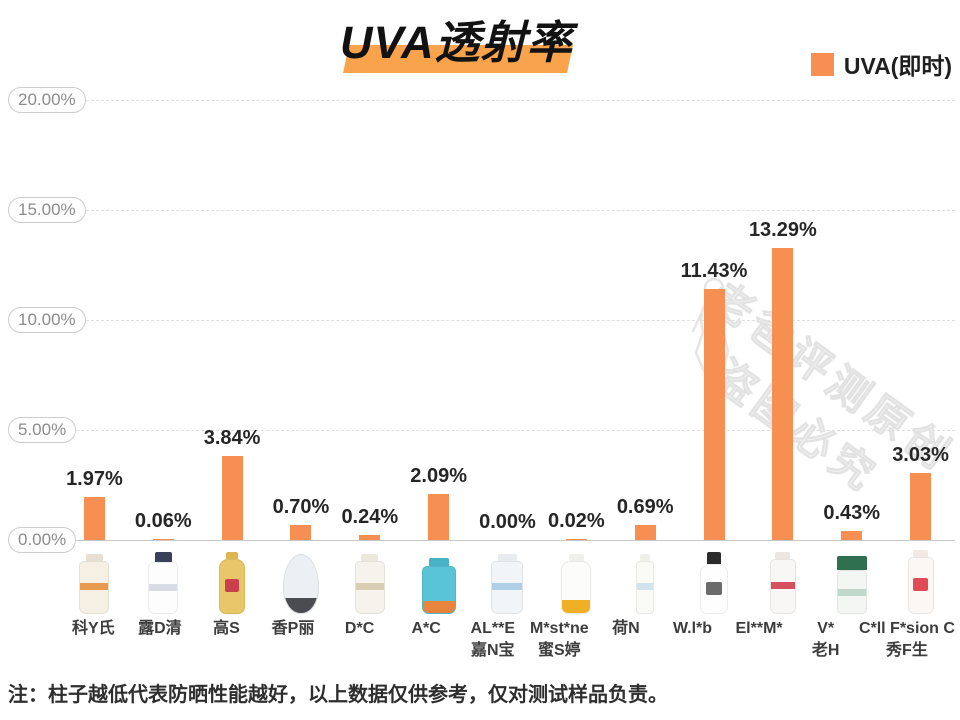 The width and height of the screenshot is (960, 720). Describe the element at coordinates (370, 516) in the screenshot. I see `bar-value-label: 0.24%` at that location.